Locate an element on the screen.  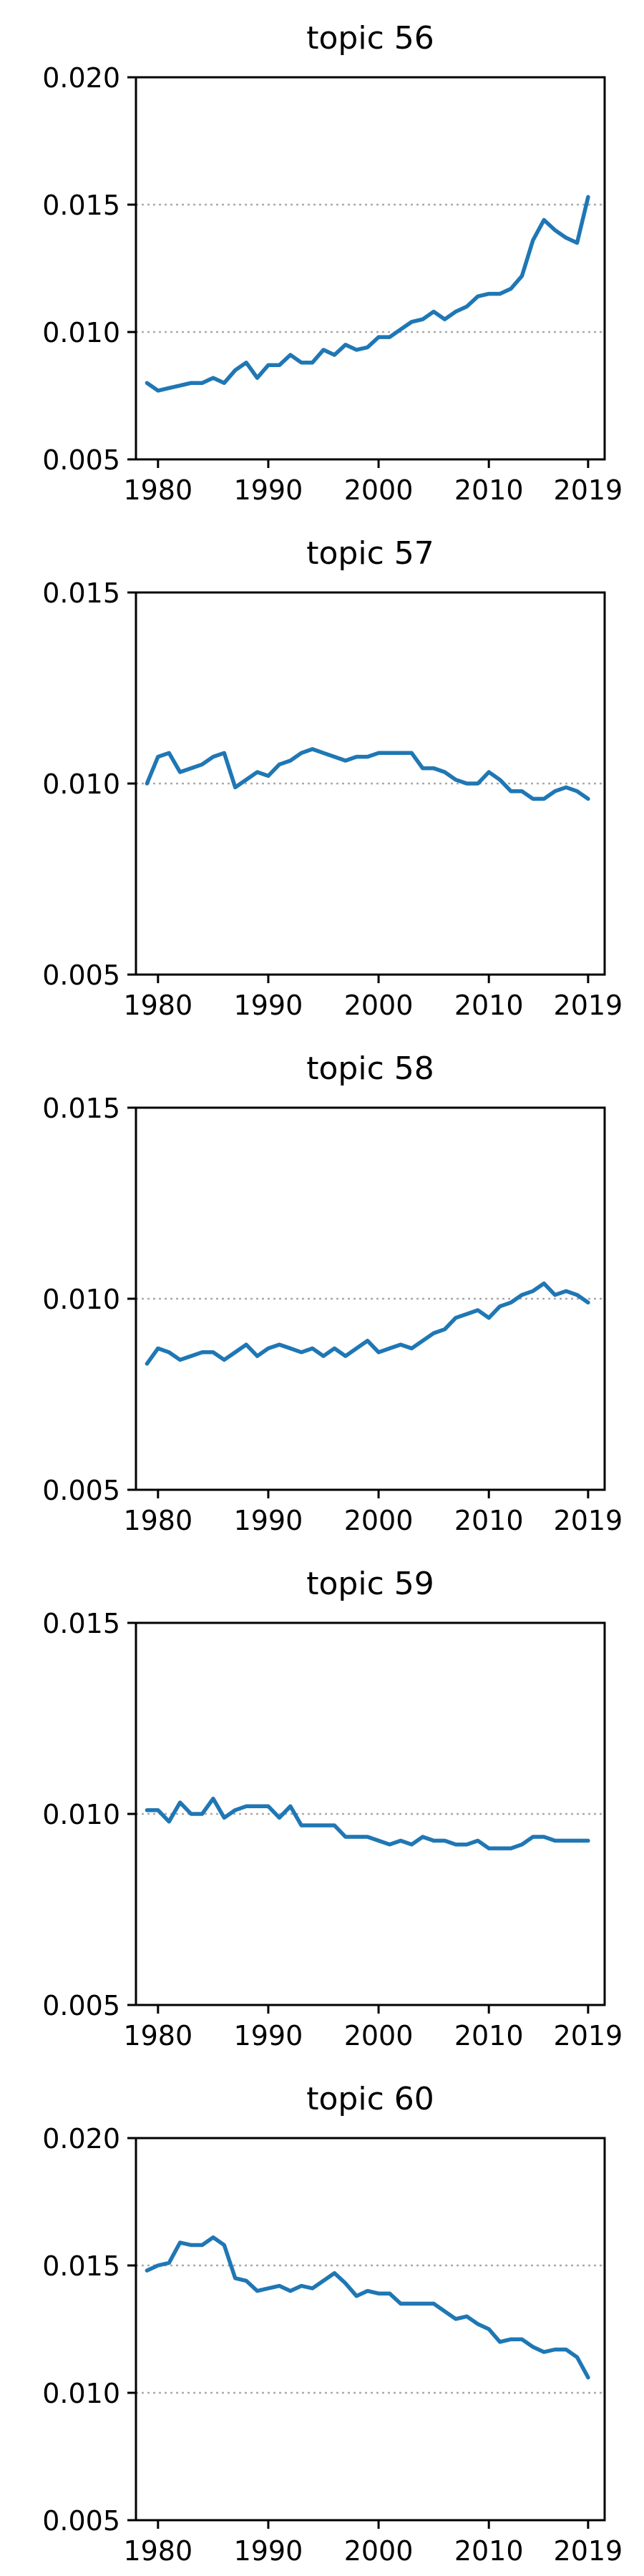
chart-title: topic 59 is located at coordinates (370, 1584).